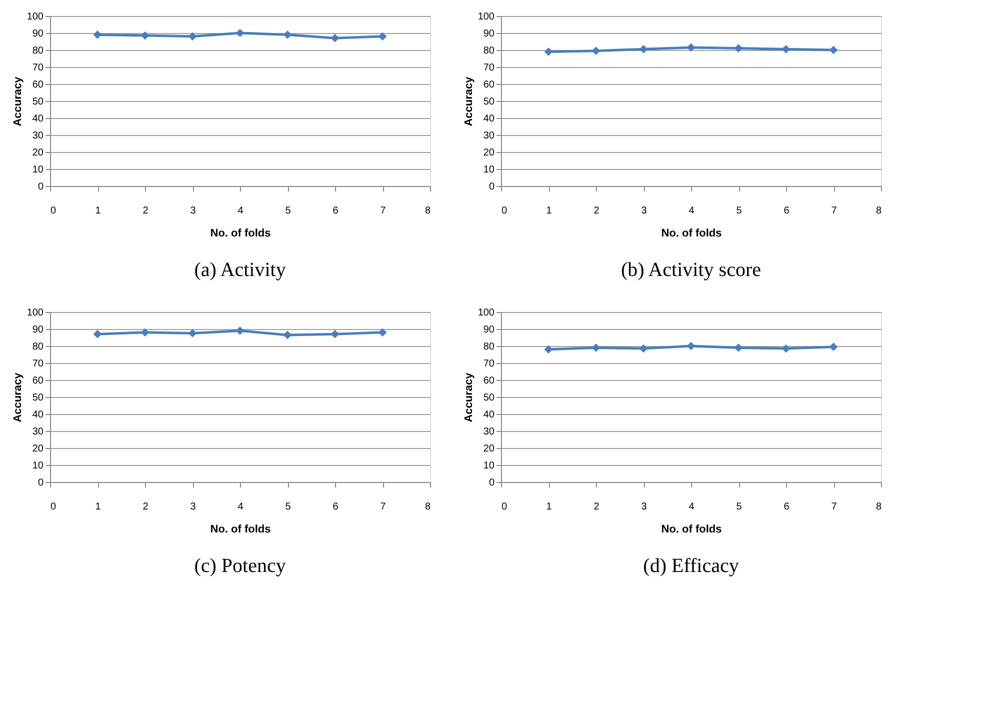  Describe the element at coordinates (240, 566) in the screenshot. I see `text: (c) Potency` at that location.